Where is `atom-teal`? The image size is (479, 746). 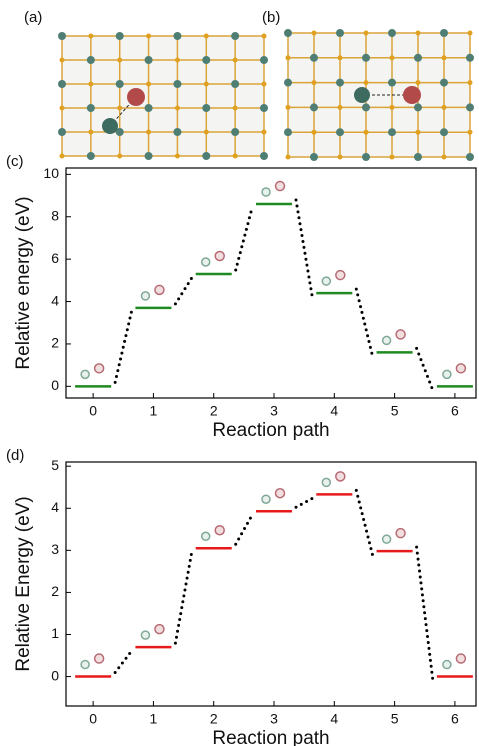
atom-teal is located at coordinates (362, 95).